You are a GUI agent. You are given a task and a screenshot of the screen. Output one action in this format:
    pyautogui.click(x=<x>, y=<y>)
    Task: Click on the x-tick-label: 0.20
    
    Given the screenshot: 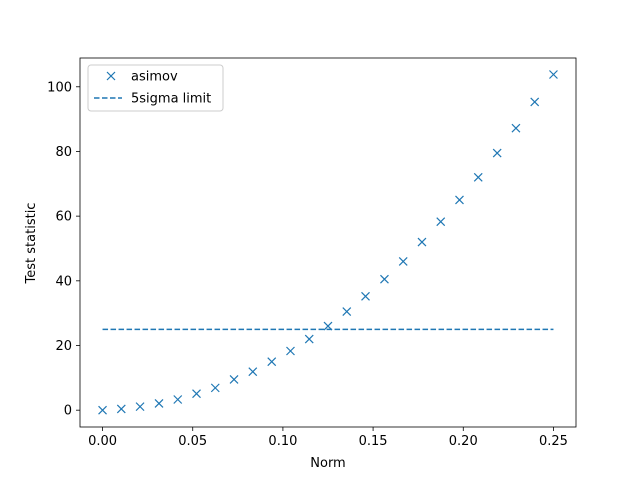 What is the action you would take?
    pyautogui.click(x=463, y=441)
    